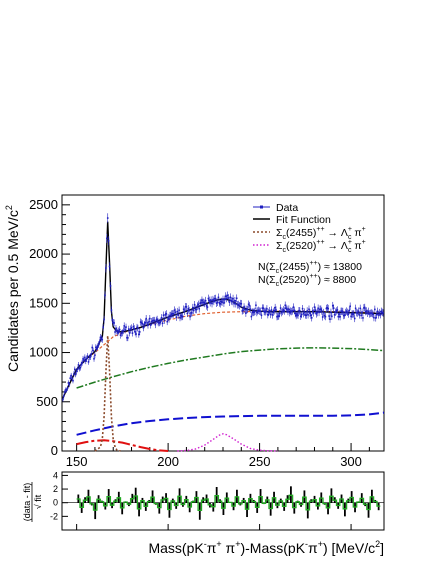 The height and width of the screenshot is (564, 436). What do you see at coordinates (176, 548) in the screenshot?
I see `xt-a: Mass(pK` at bounding box center [176, 548].